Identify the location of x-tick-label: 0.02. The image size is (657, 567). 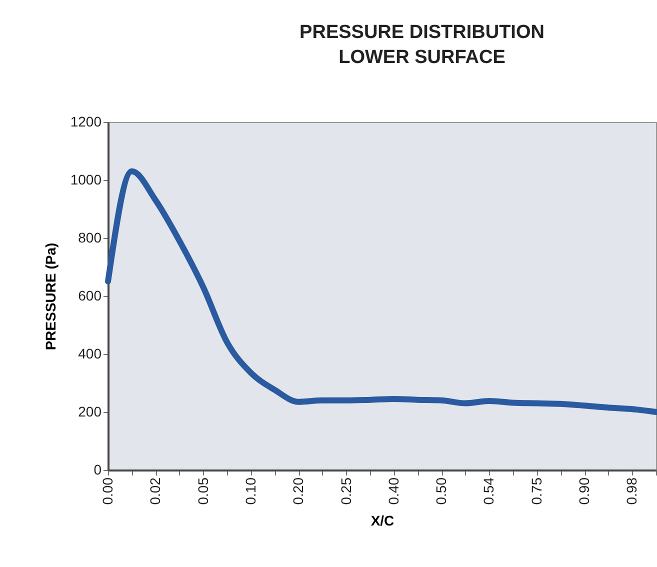
(155, 491).